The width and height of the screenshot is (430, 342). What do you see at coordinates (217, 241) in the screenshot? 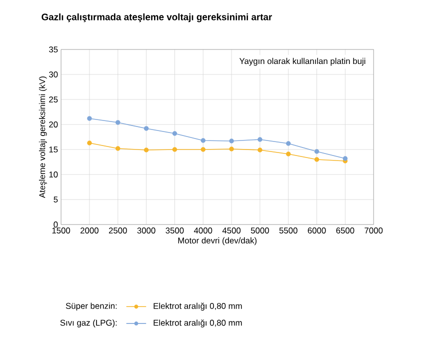
I see `x-axis-title: Motor devri (dev/dak)` at bounding box center [217, 241].